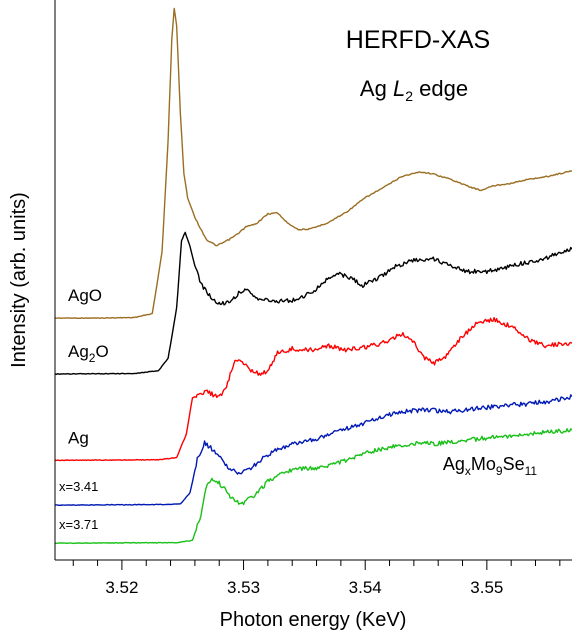  I want to click on x-tick-label: 3.53, so click(243, 587).